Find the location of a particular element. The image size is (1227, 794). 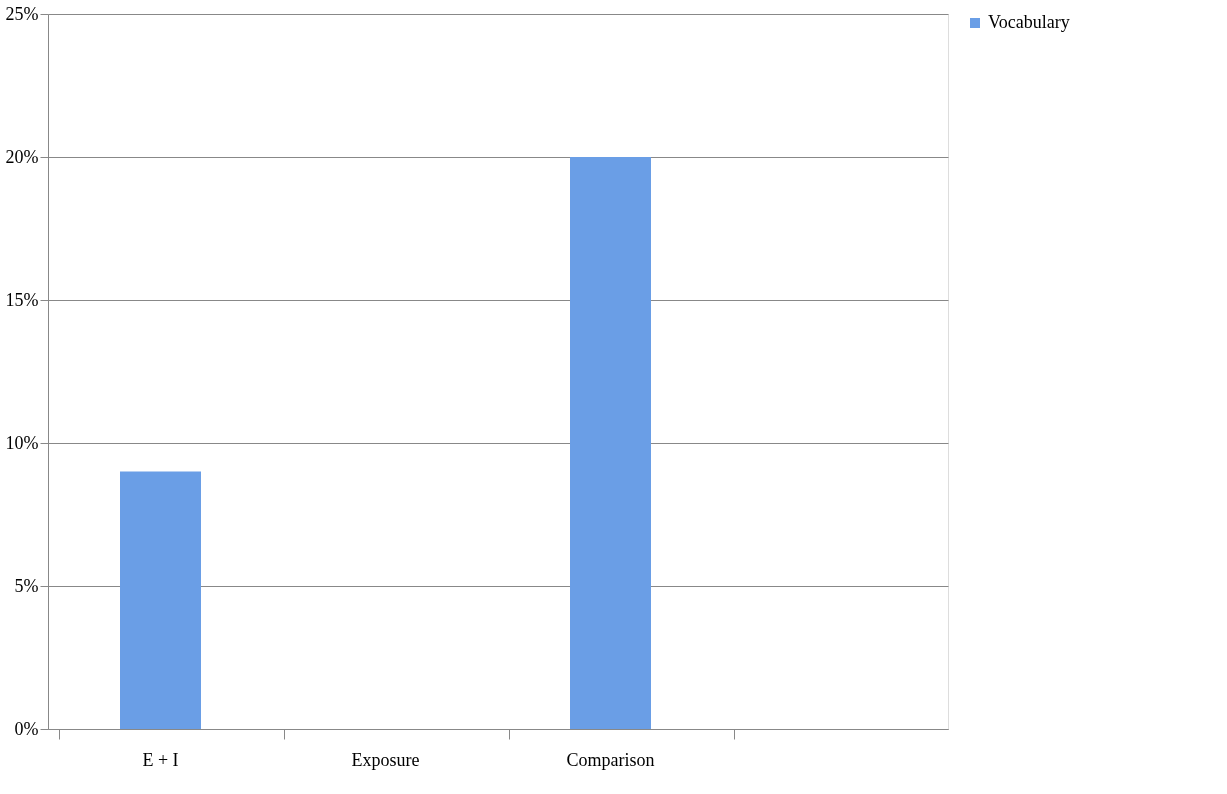

y-tick-label: 15% is located at coordinates (22, 299).